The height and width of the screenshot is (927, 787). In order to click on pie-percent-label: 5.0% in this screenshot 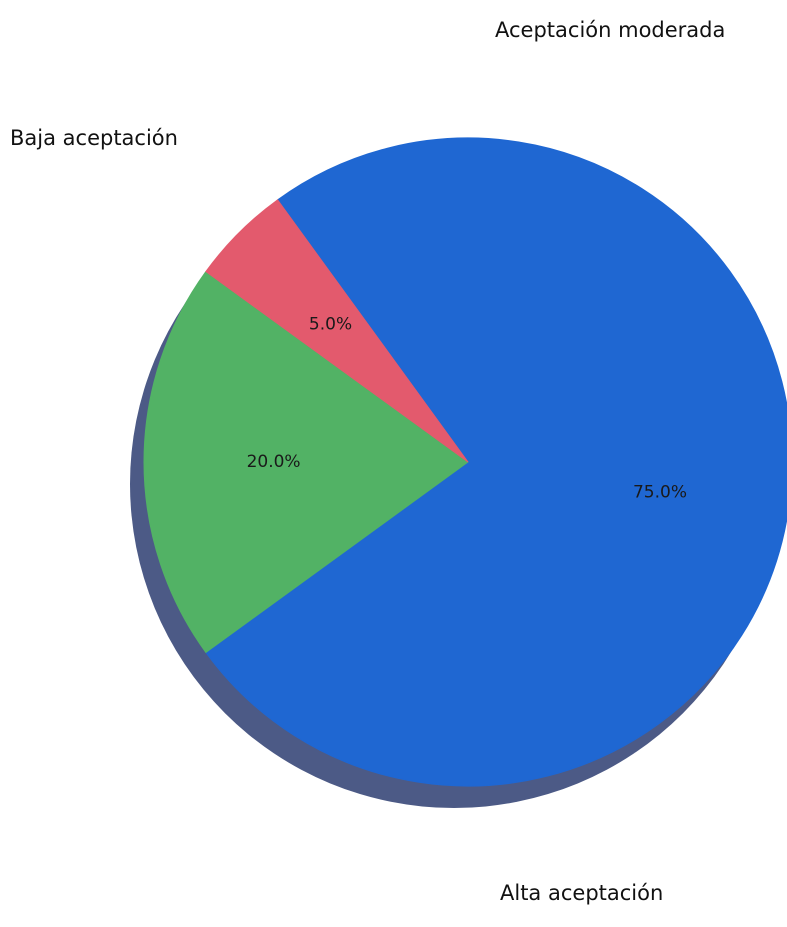, I will do `click(330, 325)`.